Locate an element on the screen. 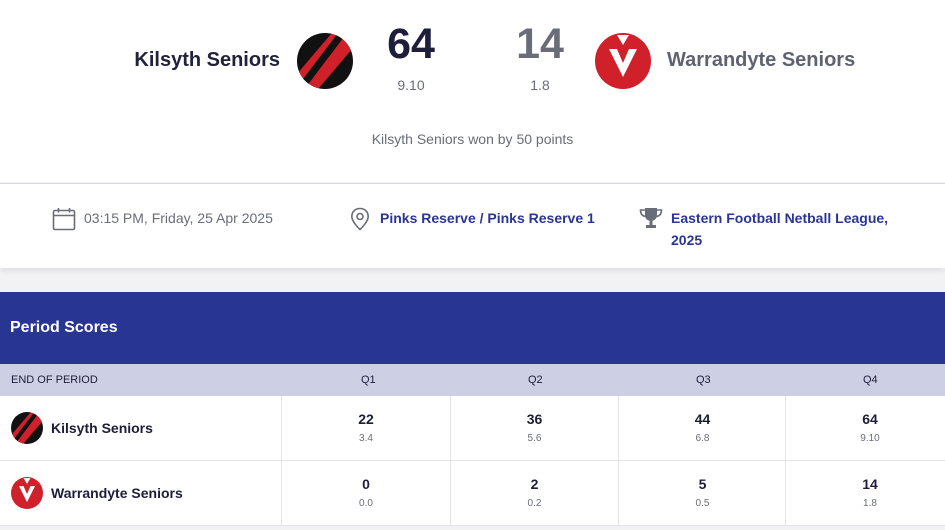  competition-link: Eastern Football Netball League, 2025 is located at coordinates (780, 229).